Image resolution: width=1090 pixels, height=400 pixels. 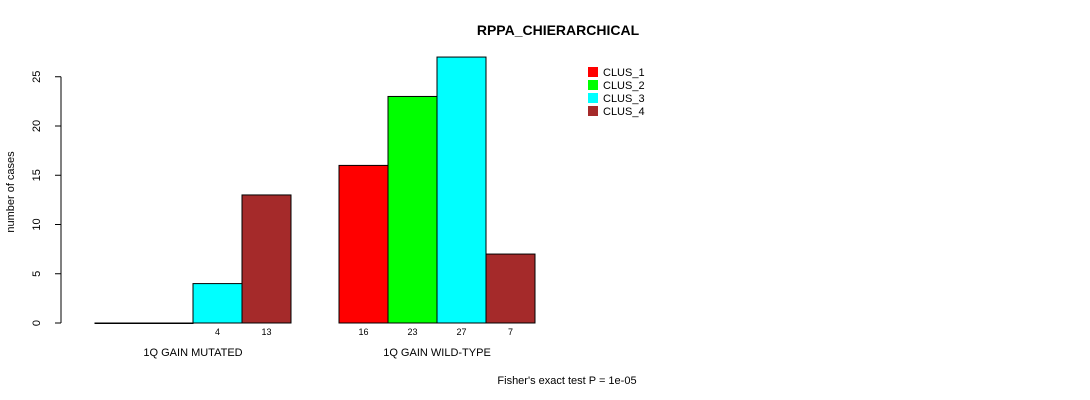 I want to click on bar-clus-2-mutated, so click(x=168, y=323).